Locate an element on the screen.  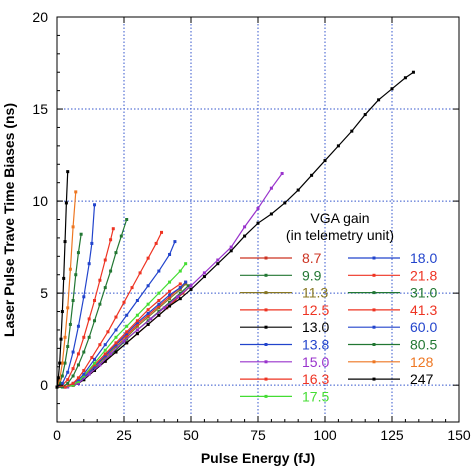
x-tick-label: 100 is located at coordinates (325, 435).